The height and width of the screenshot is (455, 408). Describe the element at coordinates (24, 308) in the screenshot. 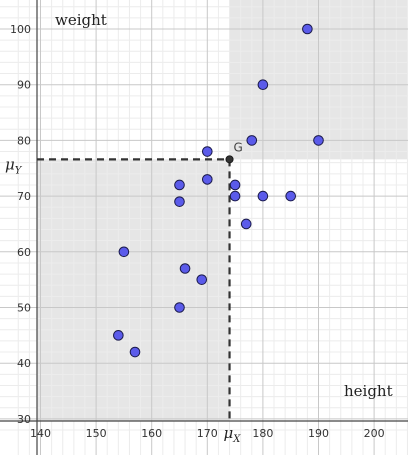

I see `y-tick-label: 50` at that location.